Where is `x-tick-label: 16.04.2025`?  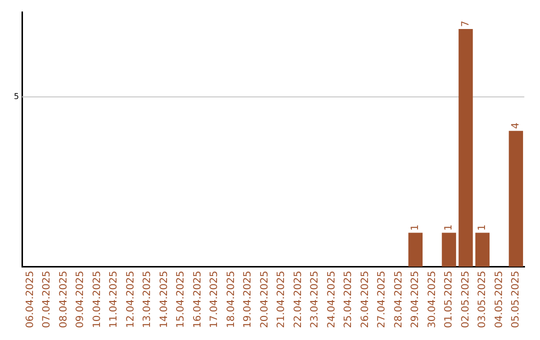
x-tick-label: 16.04.2025 is located at coordinates (198, 299).